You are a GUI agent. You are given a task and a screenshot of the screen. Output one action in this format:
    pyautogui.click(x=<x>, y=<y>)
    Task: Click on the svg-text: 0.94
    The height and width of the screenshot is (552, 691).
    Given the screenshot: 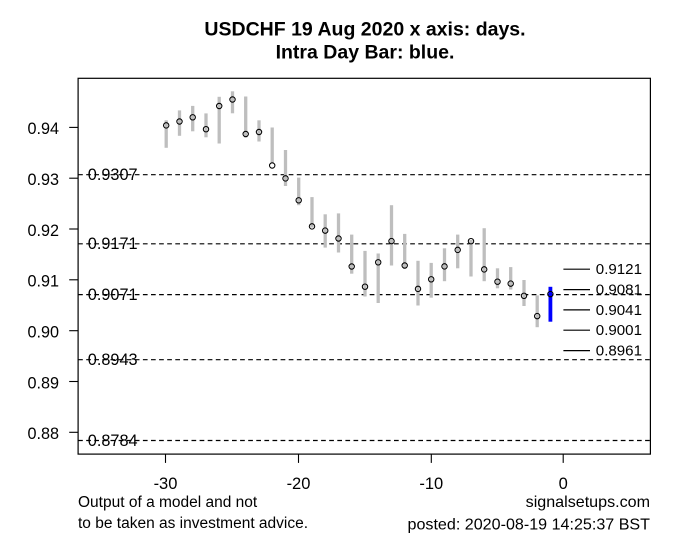 What is the action you would take?
    pyautogui.click(x=43, y=129)
    